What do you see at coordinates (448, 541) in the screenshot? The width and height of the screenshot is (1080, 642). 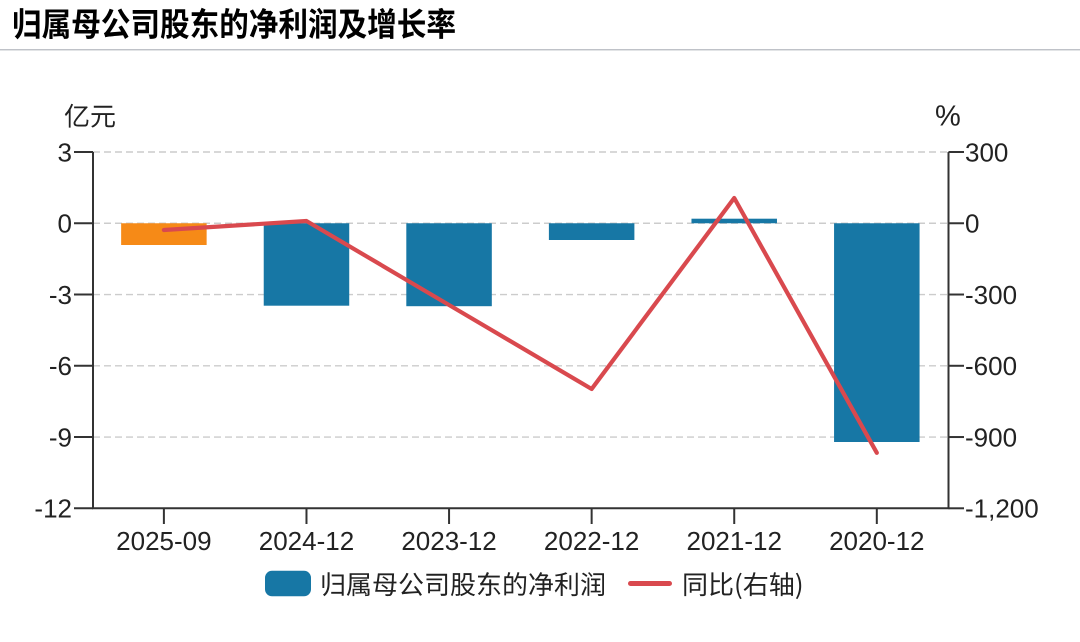 I see `svg-text: 2023-12` at bounding box center [448, 541].